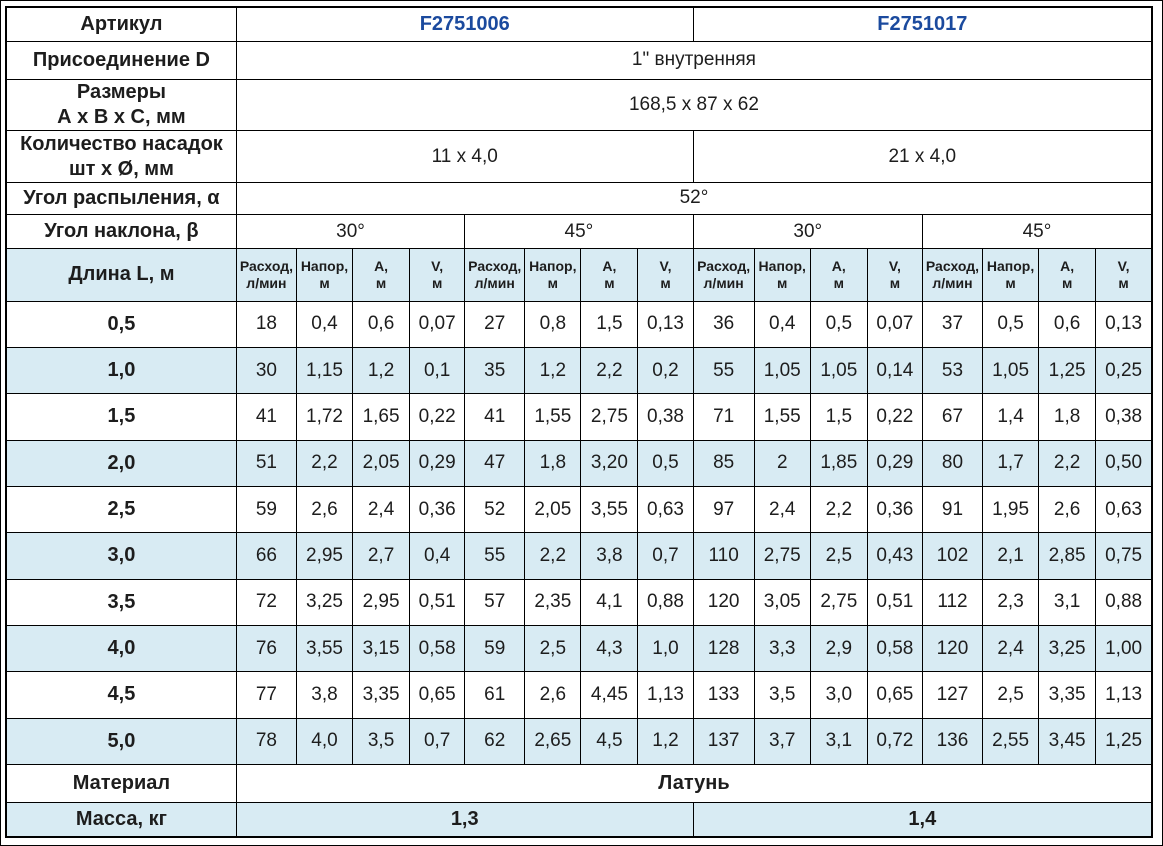 This screenshot has width=1163, height=846. I want to click on data-cell: 18, so click(266, 324).